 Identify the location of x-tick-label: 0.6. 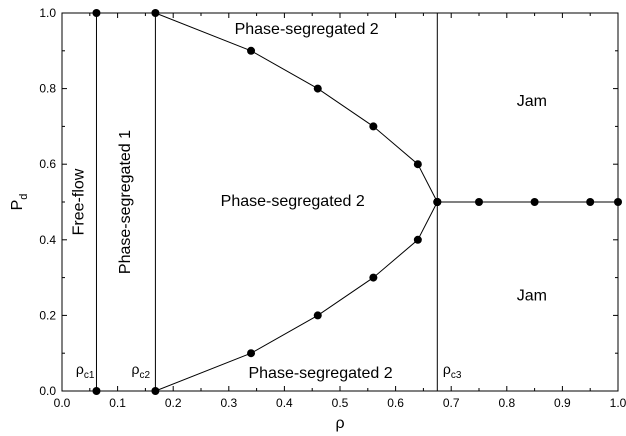
(395, 403).